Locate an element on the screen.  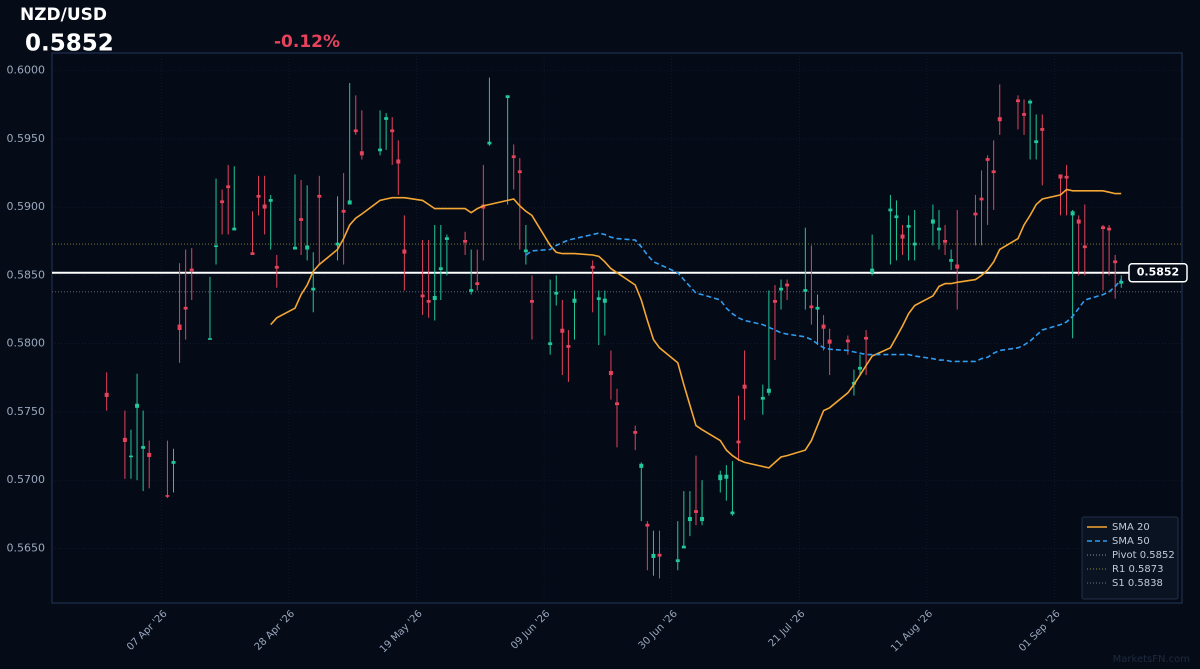
y-tick-label: 0.5800 is located at coordinates (26, 343).